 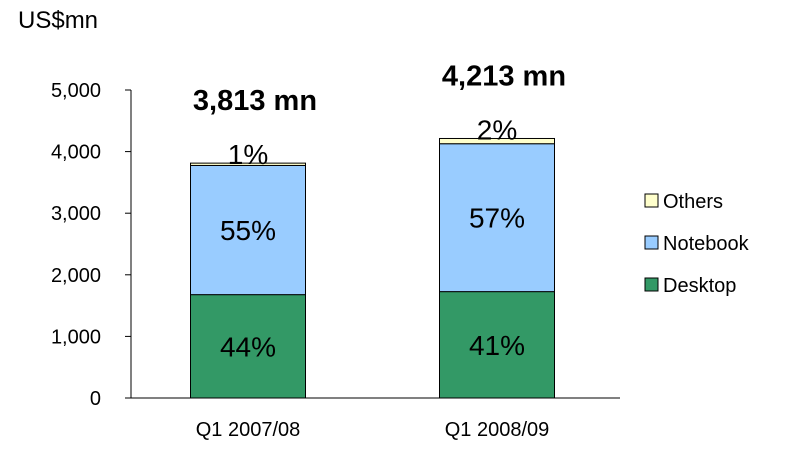 What do you see at coordinates (95, 399) in the screenshot?
I see `y-tick-label: 0` at bounding box center [95, 399].